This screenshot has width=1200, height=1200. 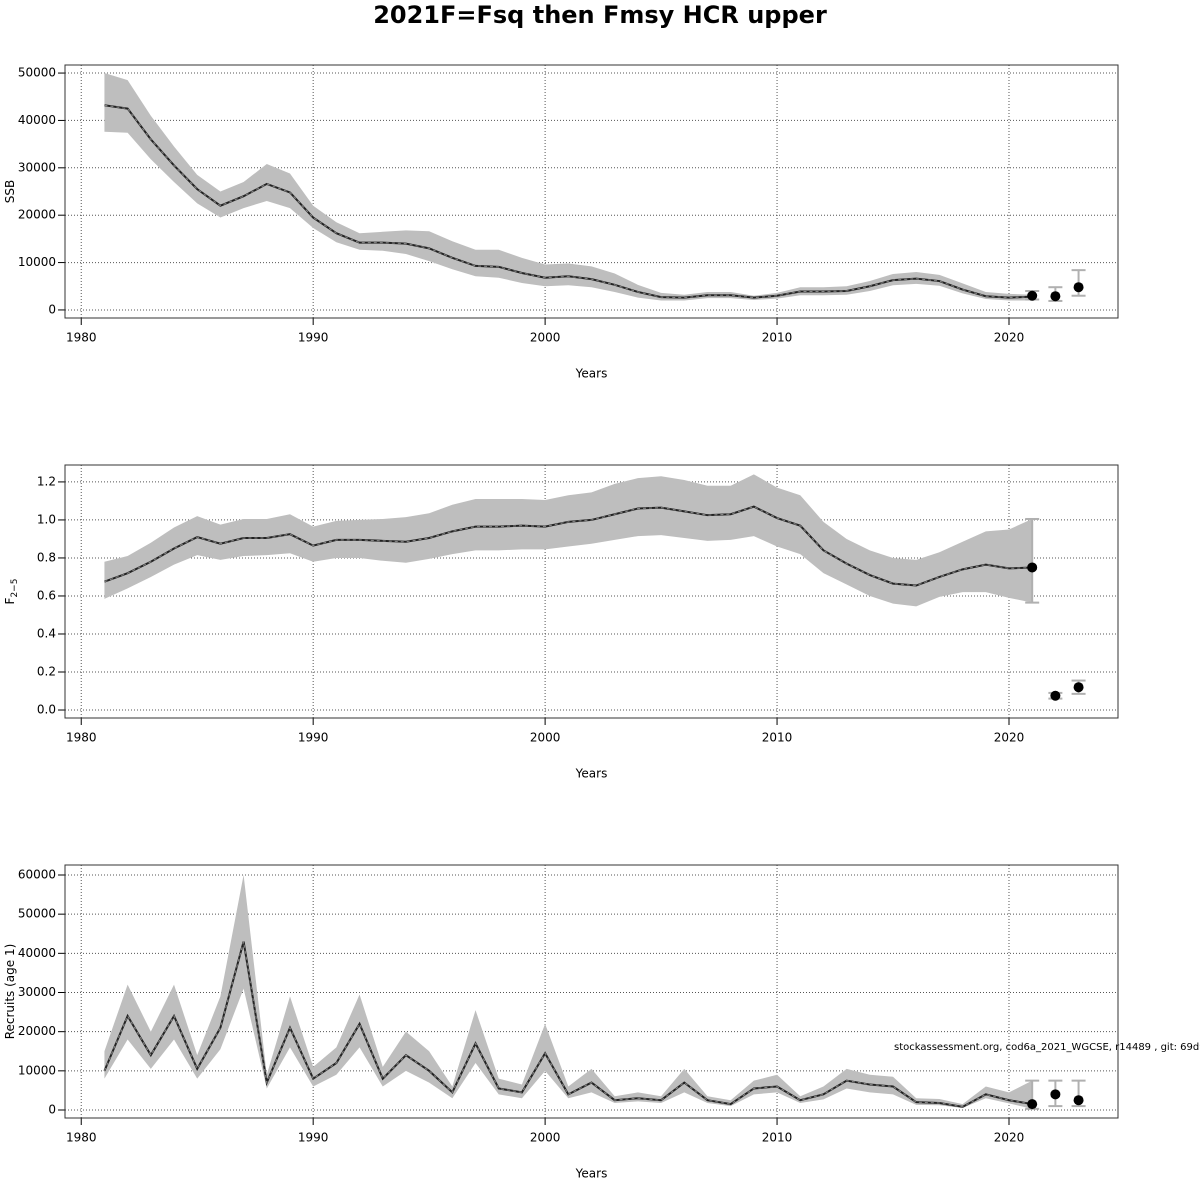 I want to click on y-axis-label: F2−5, so click(x=11, y=592).